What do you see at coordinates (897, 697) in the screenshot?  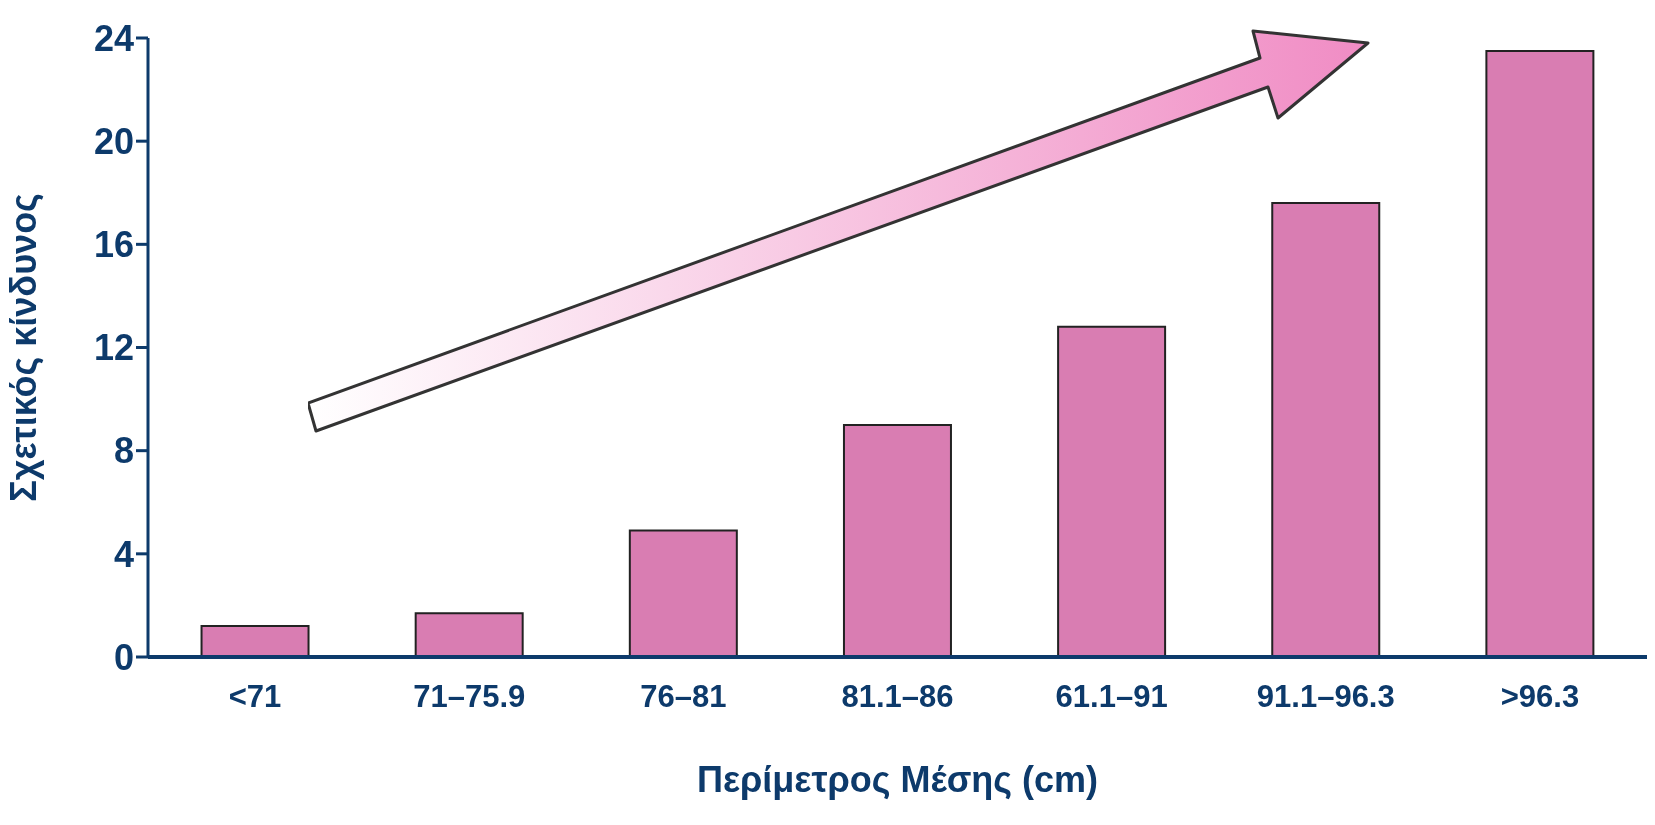 I see `x-tick-label: 81.1–86` at bounding box center [897, 697].